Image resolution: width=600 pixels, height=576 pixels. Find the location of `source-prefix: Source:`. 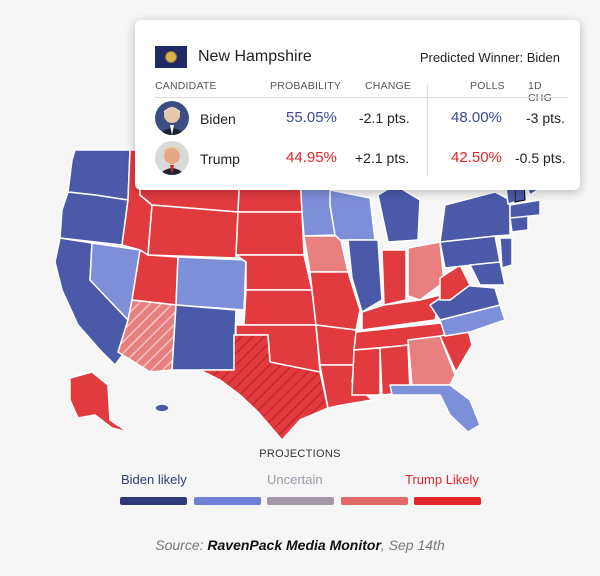

source-prefix: Source: is located at coordinates (181, 545).